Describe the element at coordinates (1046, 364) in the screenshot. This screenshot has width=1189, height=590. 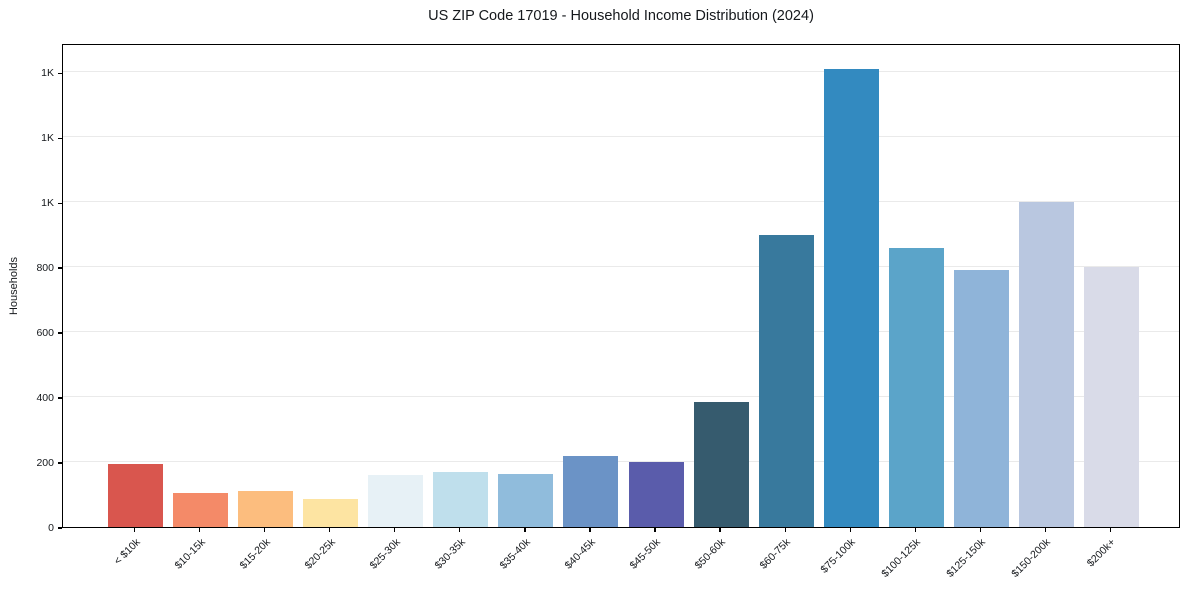
I see `bar-150-200k` at that location.